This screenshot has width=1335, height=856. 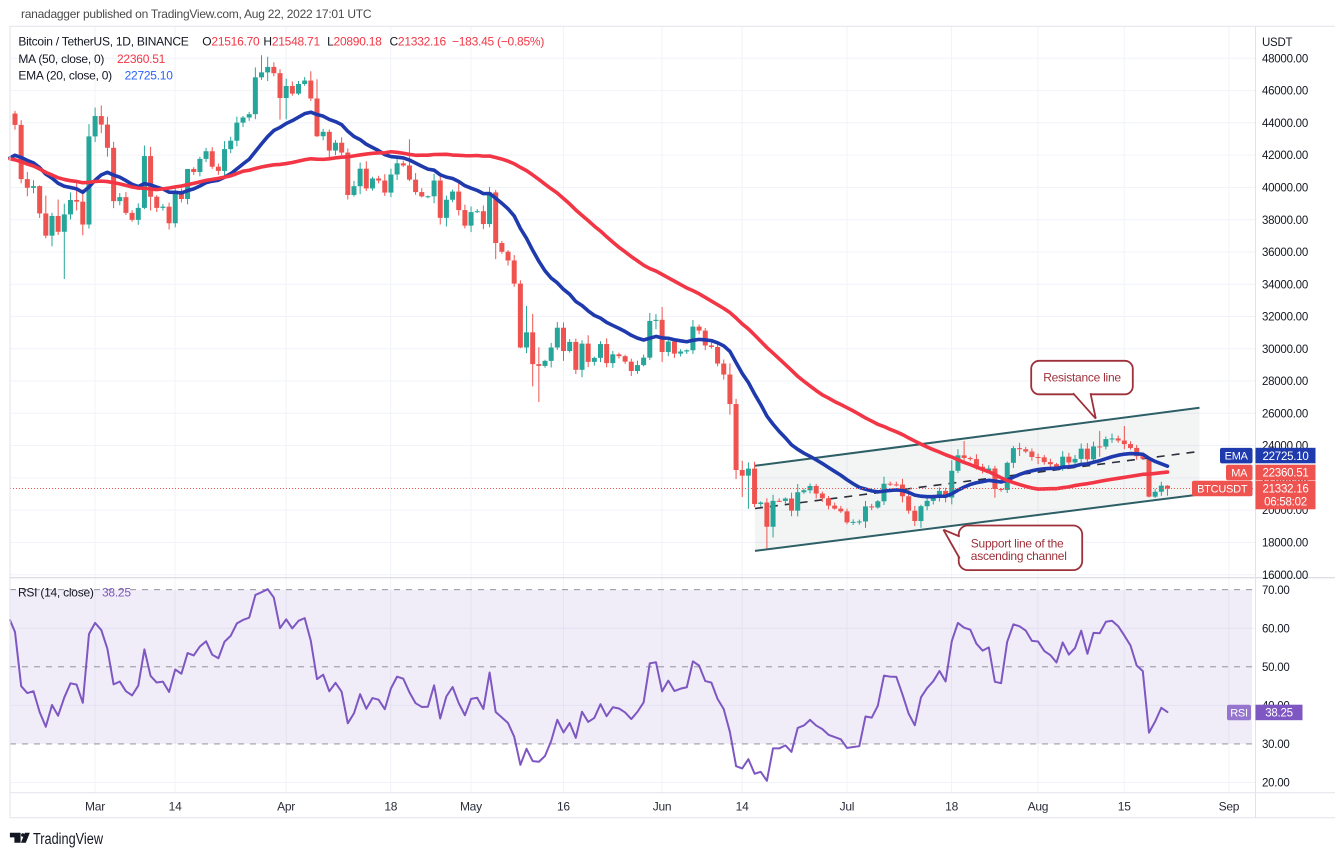 I want to click on svg-text: TradingView, so click(x=68, y=839).